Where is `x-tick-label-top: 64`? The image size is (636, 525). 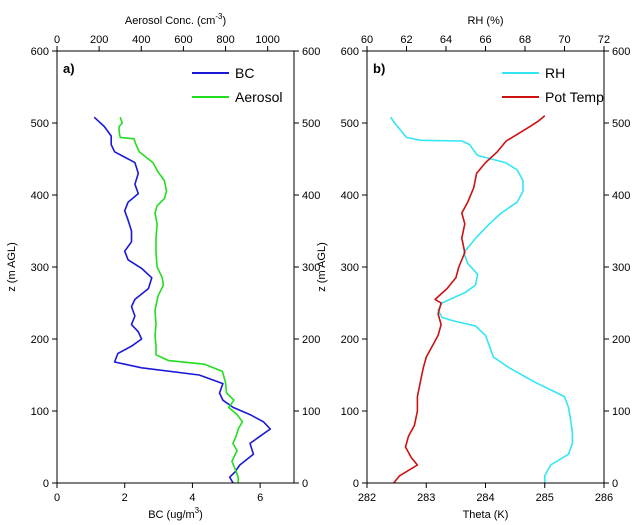 x-tick-label-top: 64 is located at coordinates (446, 40).